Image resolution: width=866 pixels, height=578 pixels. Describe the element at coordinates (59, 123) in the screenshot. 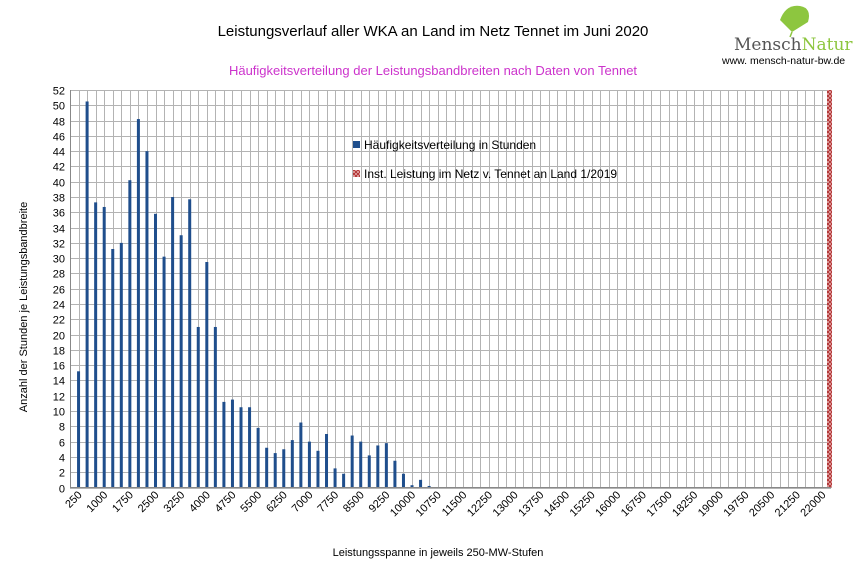

I see `y-tick-label: 48` at that location.